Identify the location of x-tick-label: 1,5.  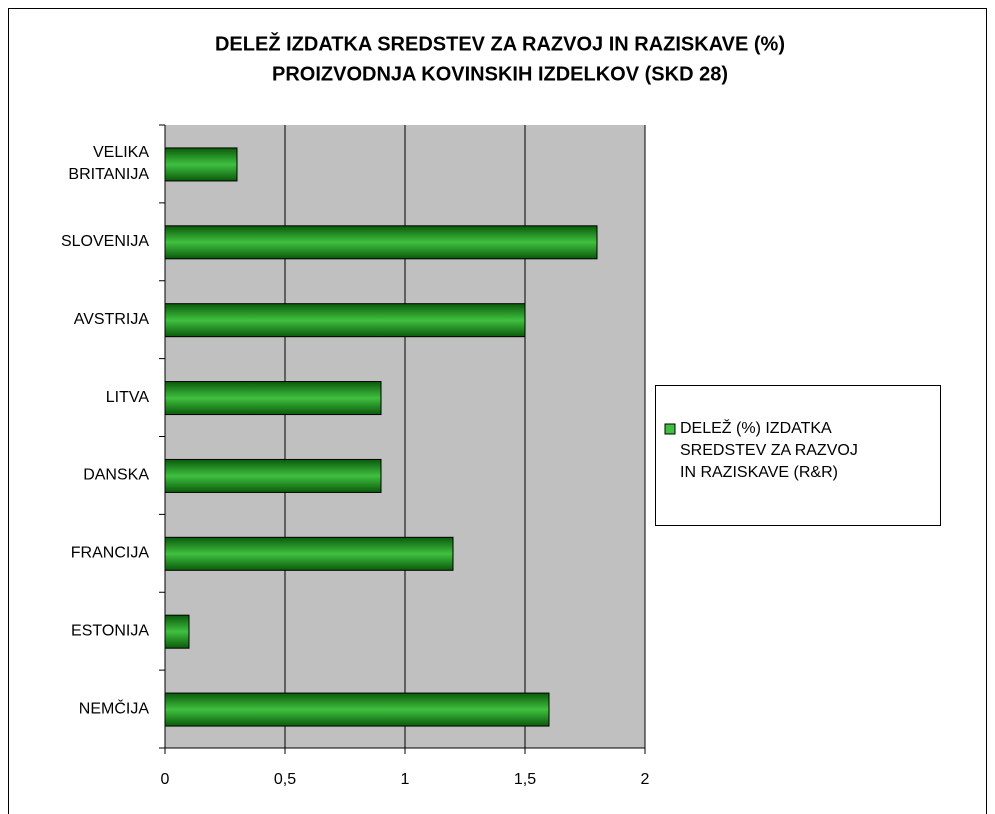
(525, 779).